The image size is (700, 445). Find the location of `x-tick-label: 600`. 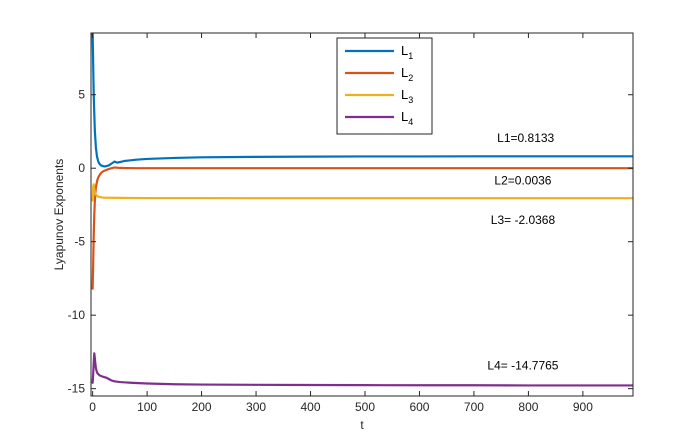

x-tick-label: 600 is located at coordinates (419, 407).